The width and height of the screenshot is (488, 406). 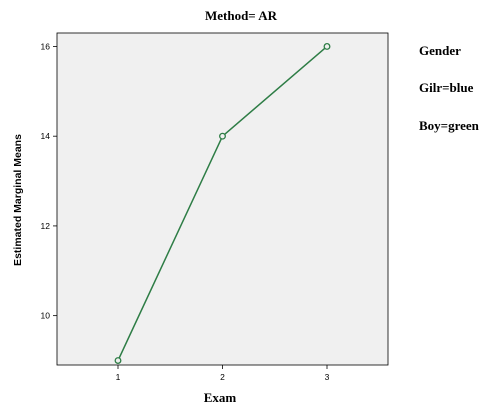 I want to click on x-axis: 1 2 3, so click(x=223, y=373).